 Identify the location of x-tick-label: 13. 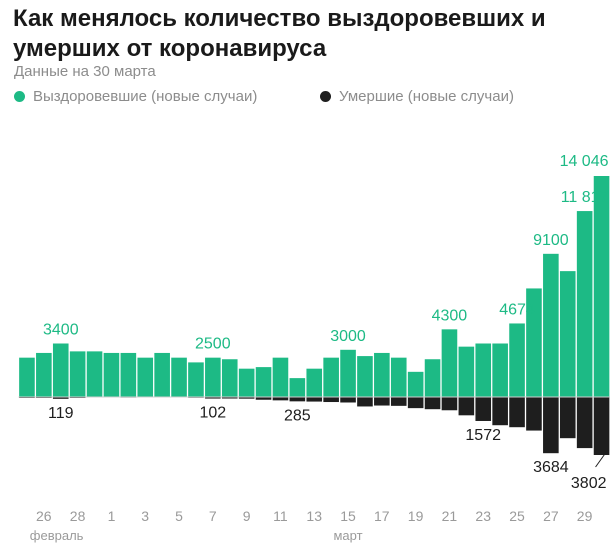
(314, 516).